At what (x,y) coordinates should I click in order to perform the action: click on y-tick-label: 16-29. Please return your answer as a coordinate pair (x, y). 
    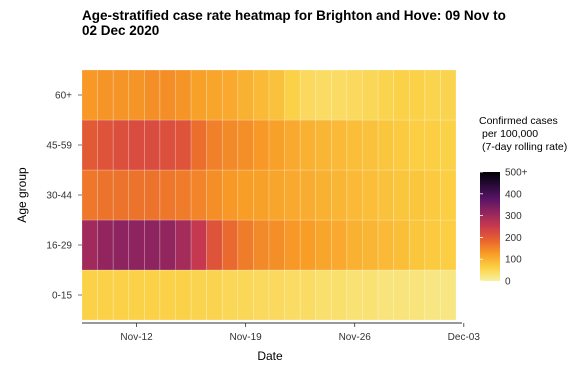
    Looking at the image, I should click on (59, 246).